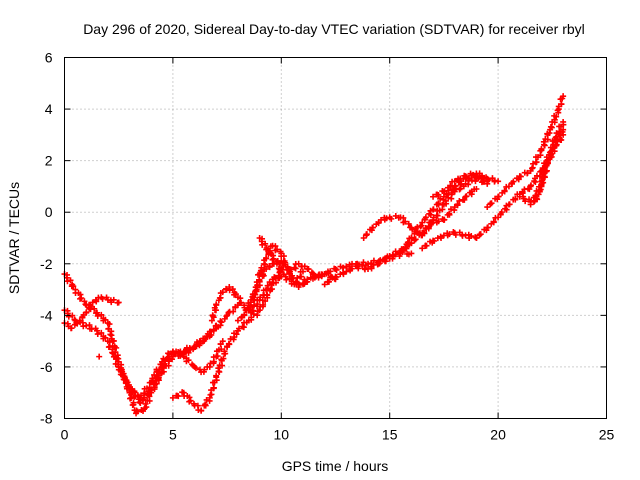  Describe the element at coordinates (46, 315) in the screenshot. I see `y-tick-label: -4` at that location.